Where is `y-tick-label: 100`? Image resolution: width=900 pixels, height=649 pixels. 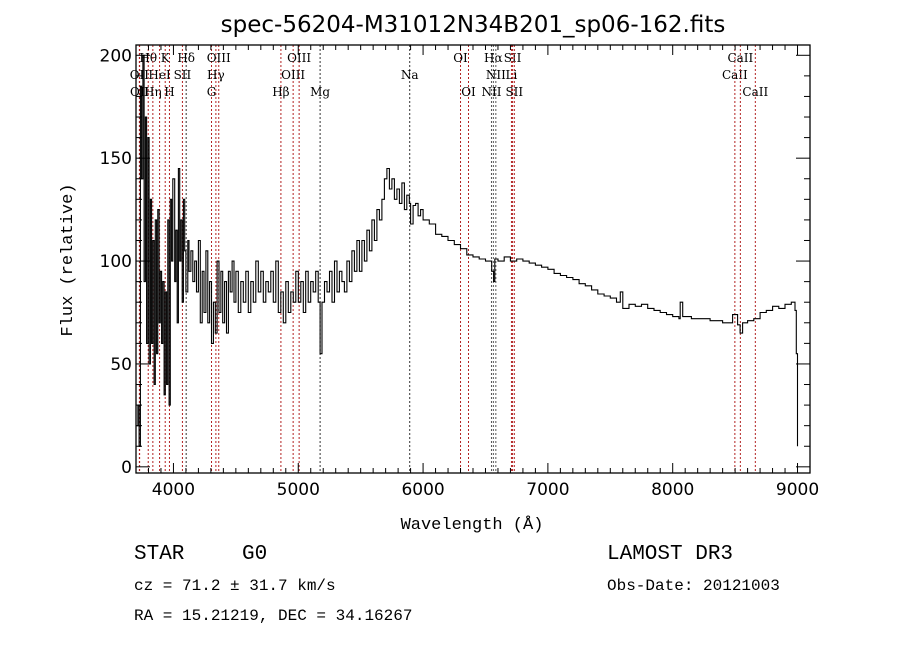 y-tick-label: 100 is located at coordinates (116, 262).